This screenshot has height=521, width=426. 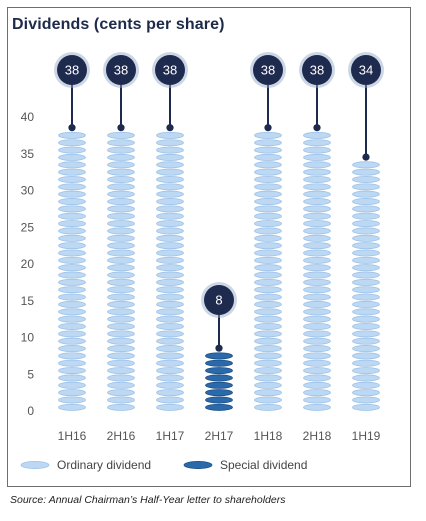 I want to click on special-value-bubble-label: 8, so click(x=218, y=300).